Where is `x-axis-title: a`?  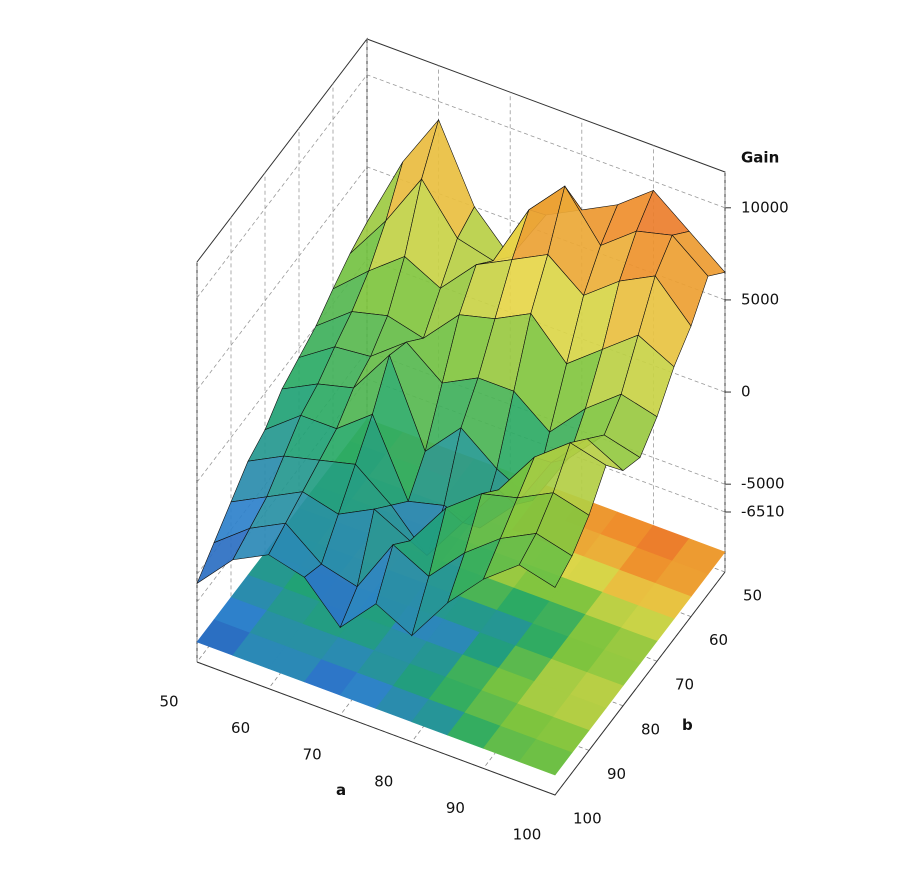
x-axis-title: a is located at coordinates (341, 790).